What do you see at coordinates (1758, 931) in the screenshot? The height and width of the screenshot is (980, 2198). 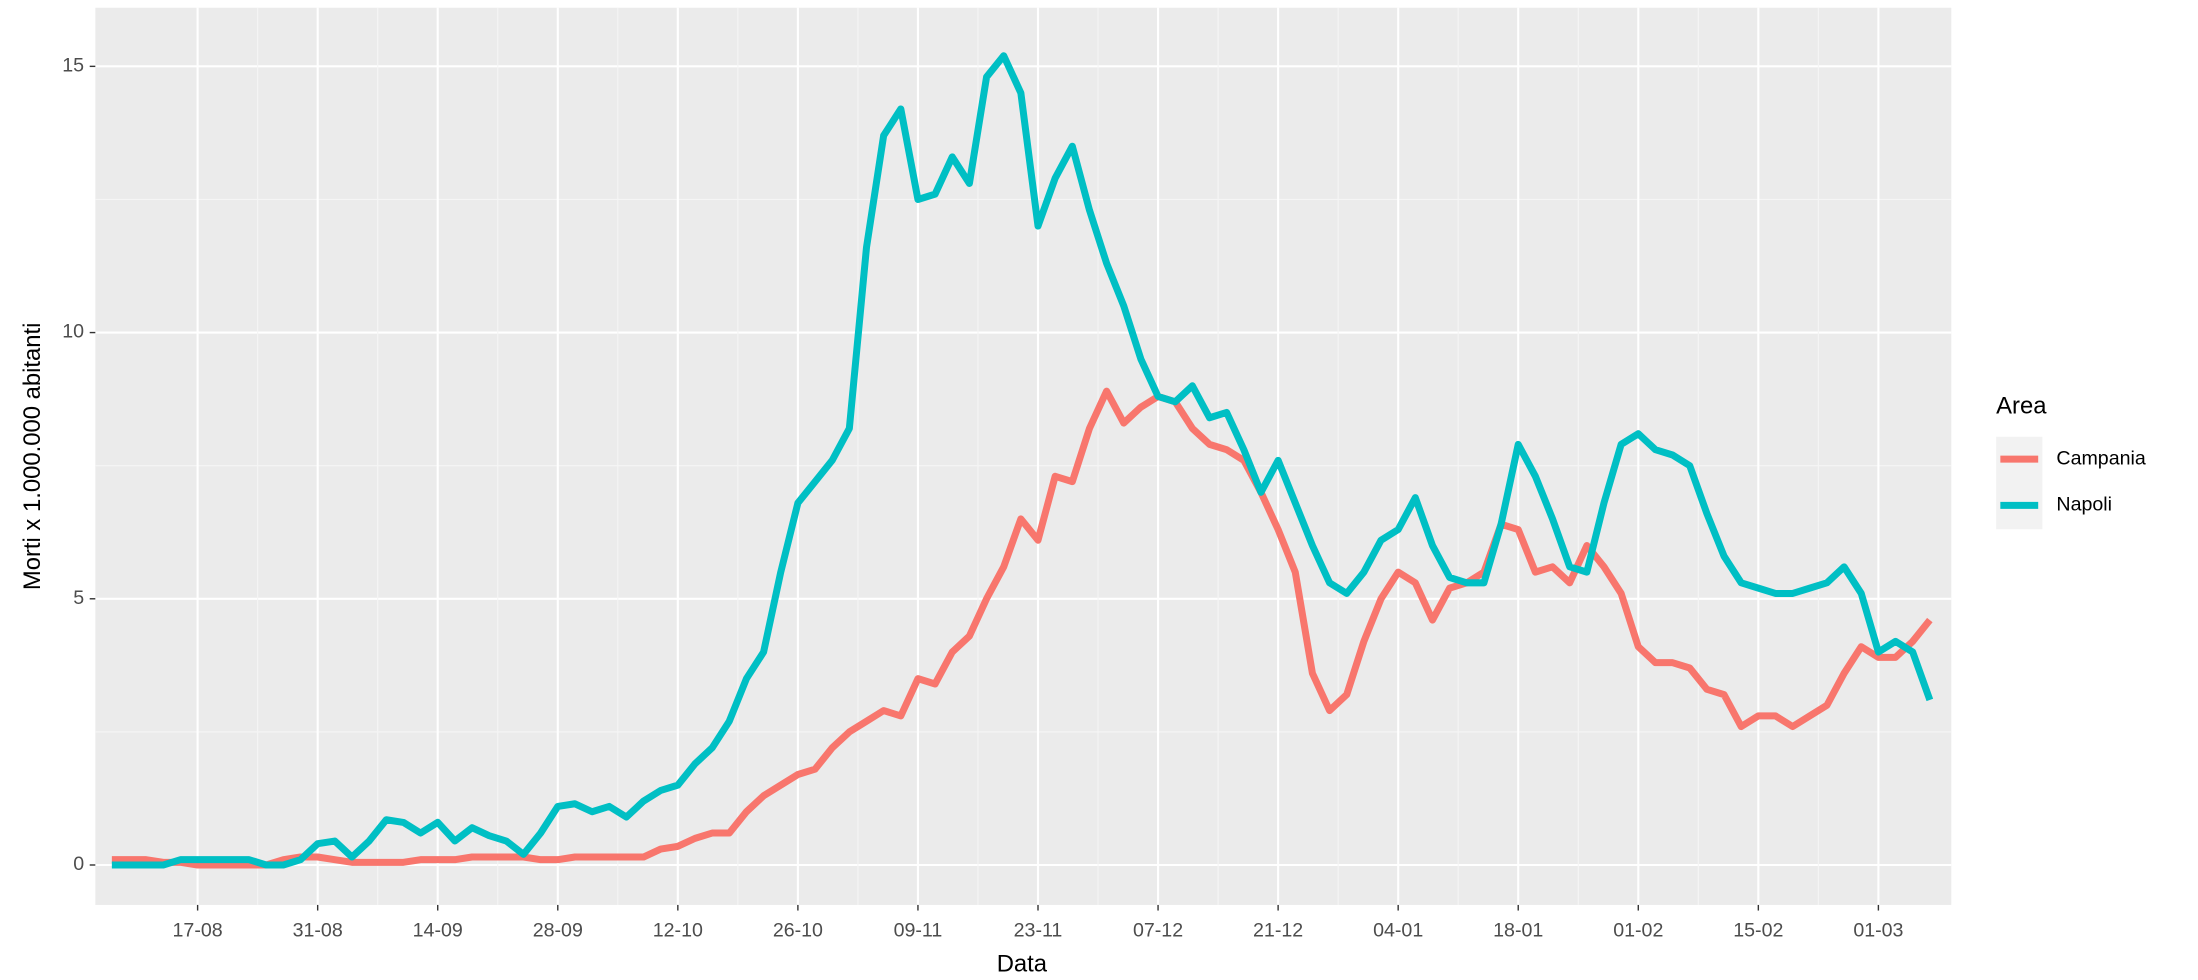 I see `x-tick-label: 15-02` at bounding box center [1758, 931].